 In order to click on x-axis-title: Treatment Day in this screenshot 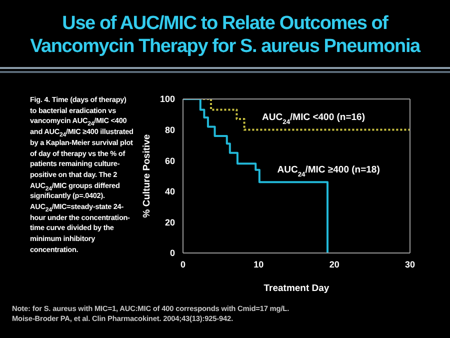, I will do `click(297, 288)`.